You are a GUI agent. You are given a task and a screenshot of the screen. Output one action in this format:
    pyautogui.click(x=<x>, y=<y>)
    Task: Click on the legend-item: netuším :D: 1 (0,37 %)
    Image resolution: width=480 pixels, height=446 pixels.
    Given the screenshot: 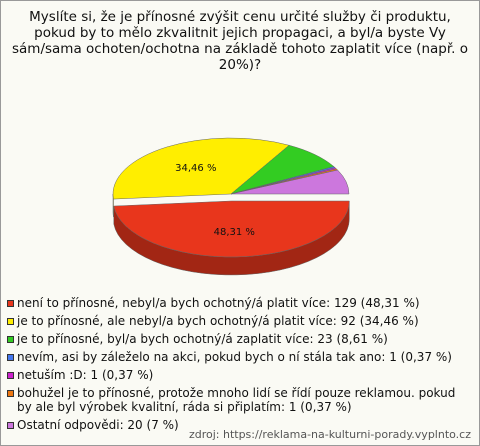 What is the action you would take?
    pyautogui.click(x=240, y=375)
    